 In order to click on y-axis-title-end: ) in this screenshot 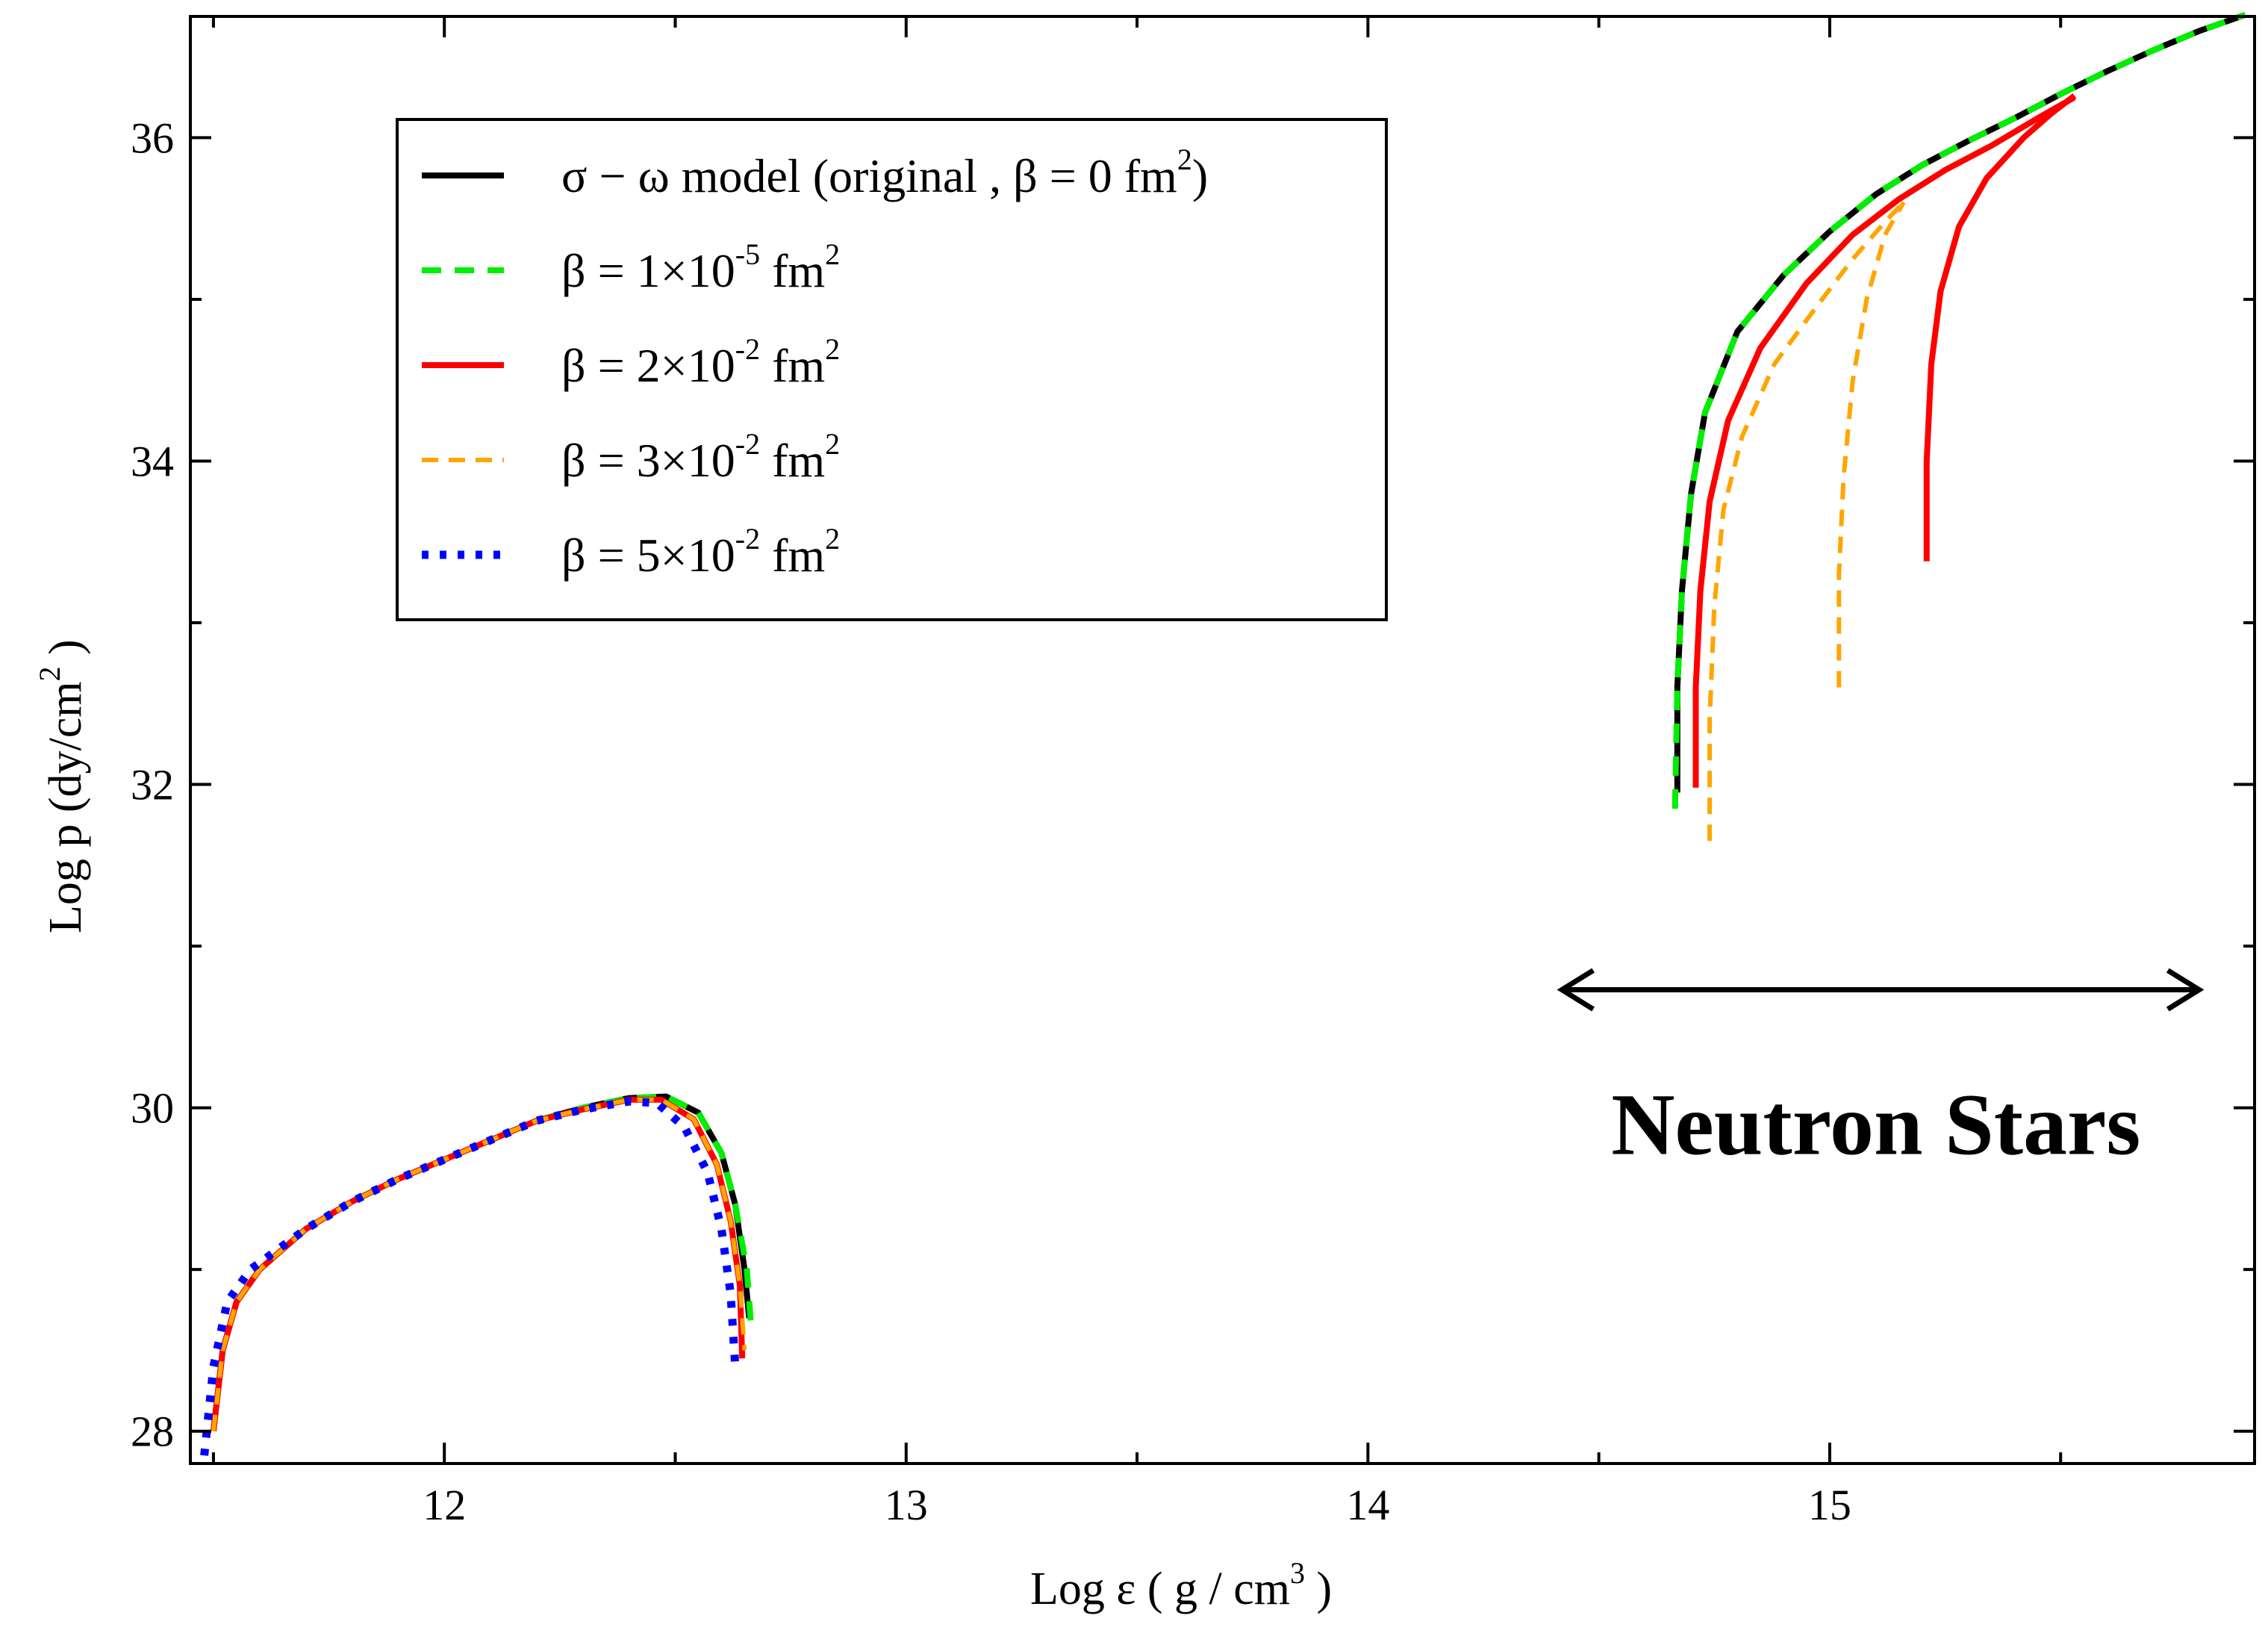, I will do `click(65, 653)`.